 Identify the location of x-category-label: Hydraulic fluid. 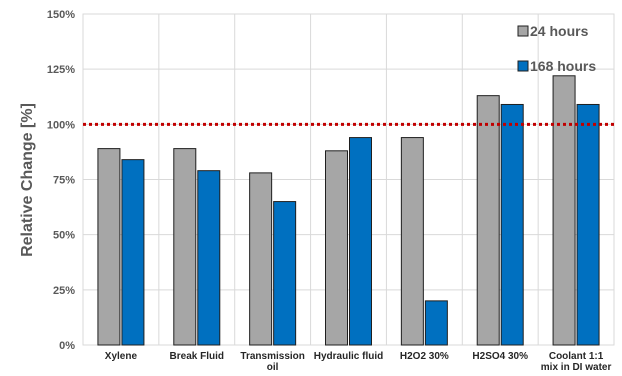
(348, 356).